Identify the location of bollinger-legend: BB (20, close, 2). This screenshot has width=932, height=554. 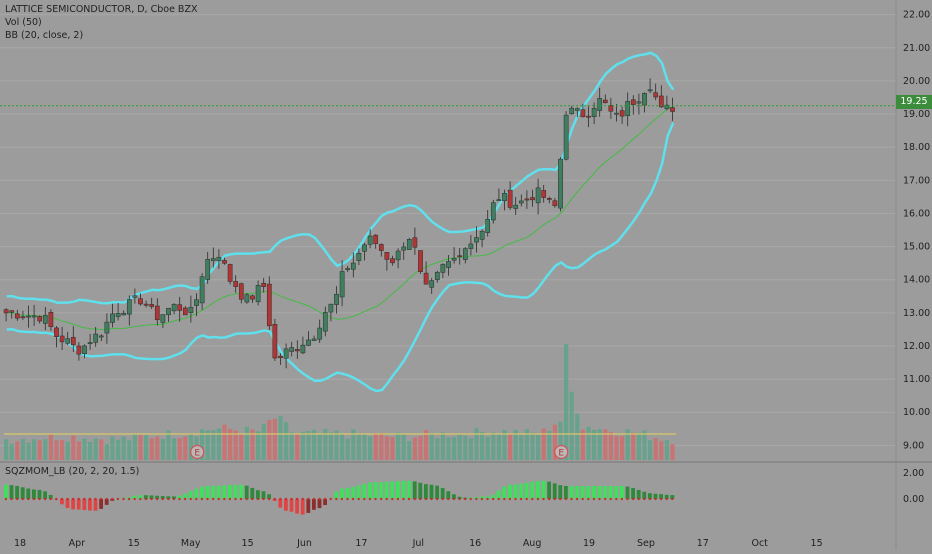
(44, 35).